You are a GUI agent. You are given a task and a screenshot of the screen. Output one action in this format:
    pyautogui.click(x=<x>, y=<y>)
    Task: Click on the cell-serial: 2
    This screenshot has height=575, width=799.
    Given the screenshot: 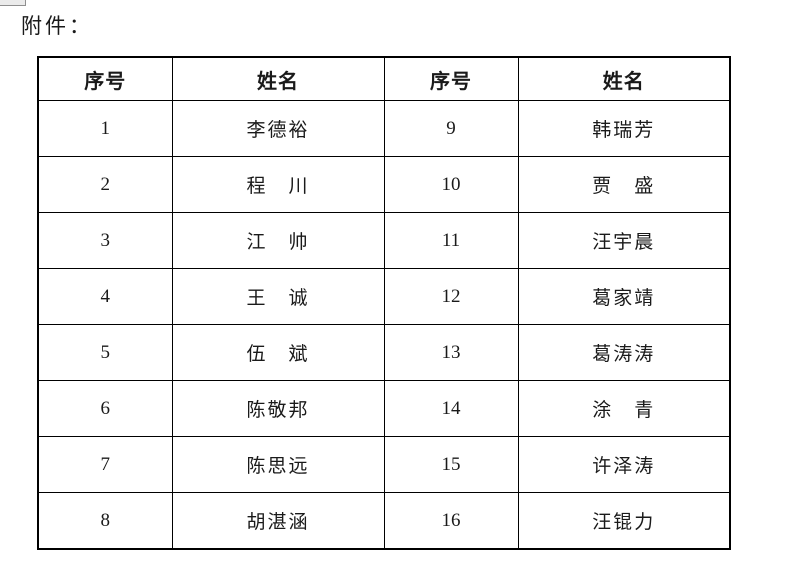 What is the action you would take?
    pyautogui.click(x=105, y=184)
    